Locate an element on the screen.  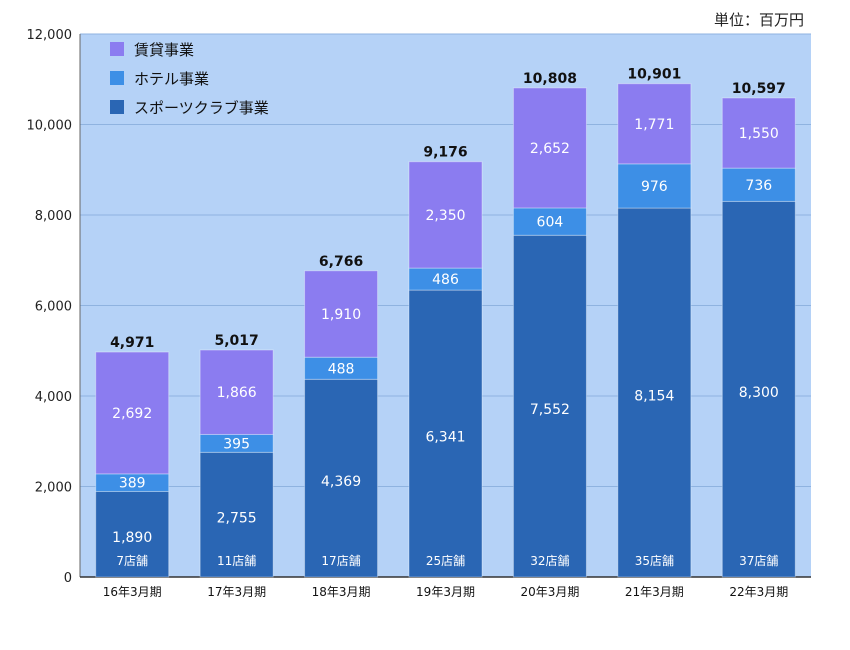
data-label: 736 is located at coordinates (758, 186).